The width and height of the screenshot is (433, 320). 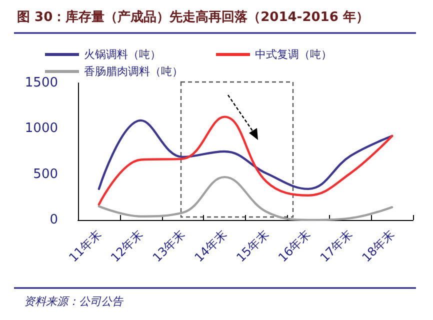 What do you see at coordinates (293, 54) in the screenshot?
I see `legend-label: 中式复调（吨）` at bounding box center [293, 54].